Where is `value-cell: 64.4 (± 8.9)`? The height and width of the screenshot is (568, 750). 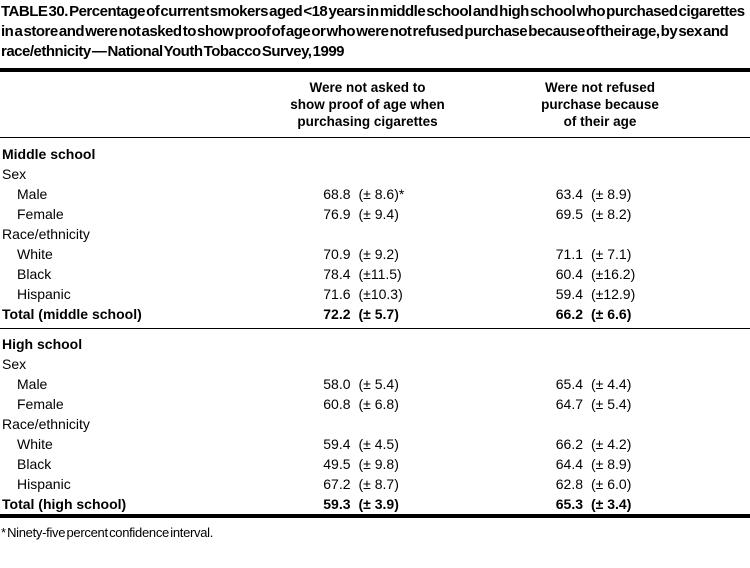 value-cell: 64.4 (± 8.9) is located at coordinates (600, 464).